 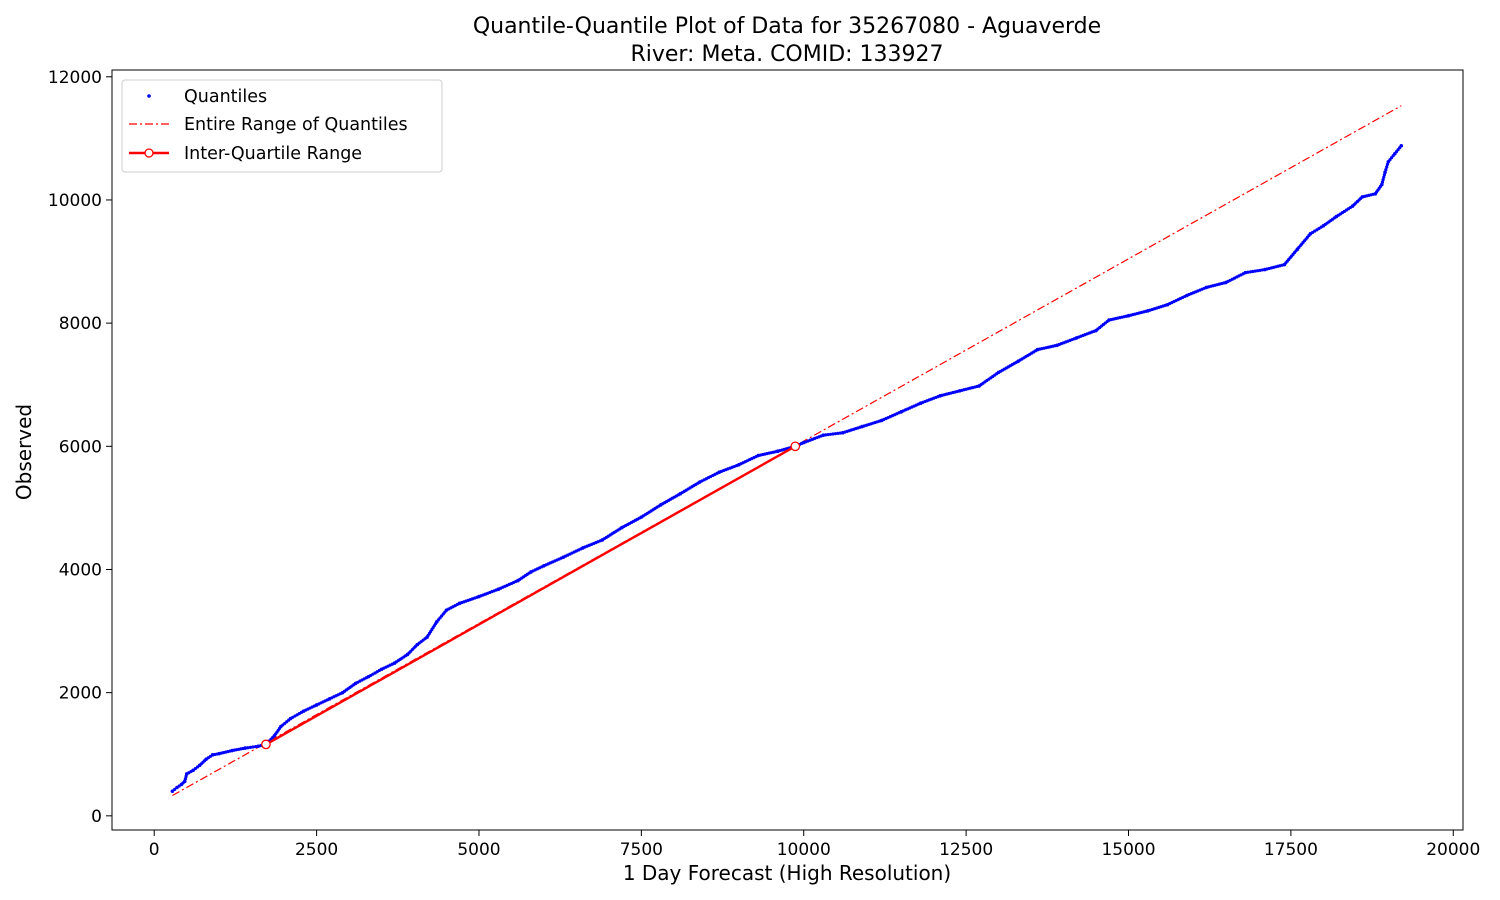 What do you see at coordinates (80, 447) in the screenshot?
I see `y-tick-label: 6000` at bounding box center [80, 447].